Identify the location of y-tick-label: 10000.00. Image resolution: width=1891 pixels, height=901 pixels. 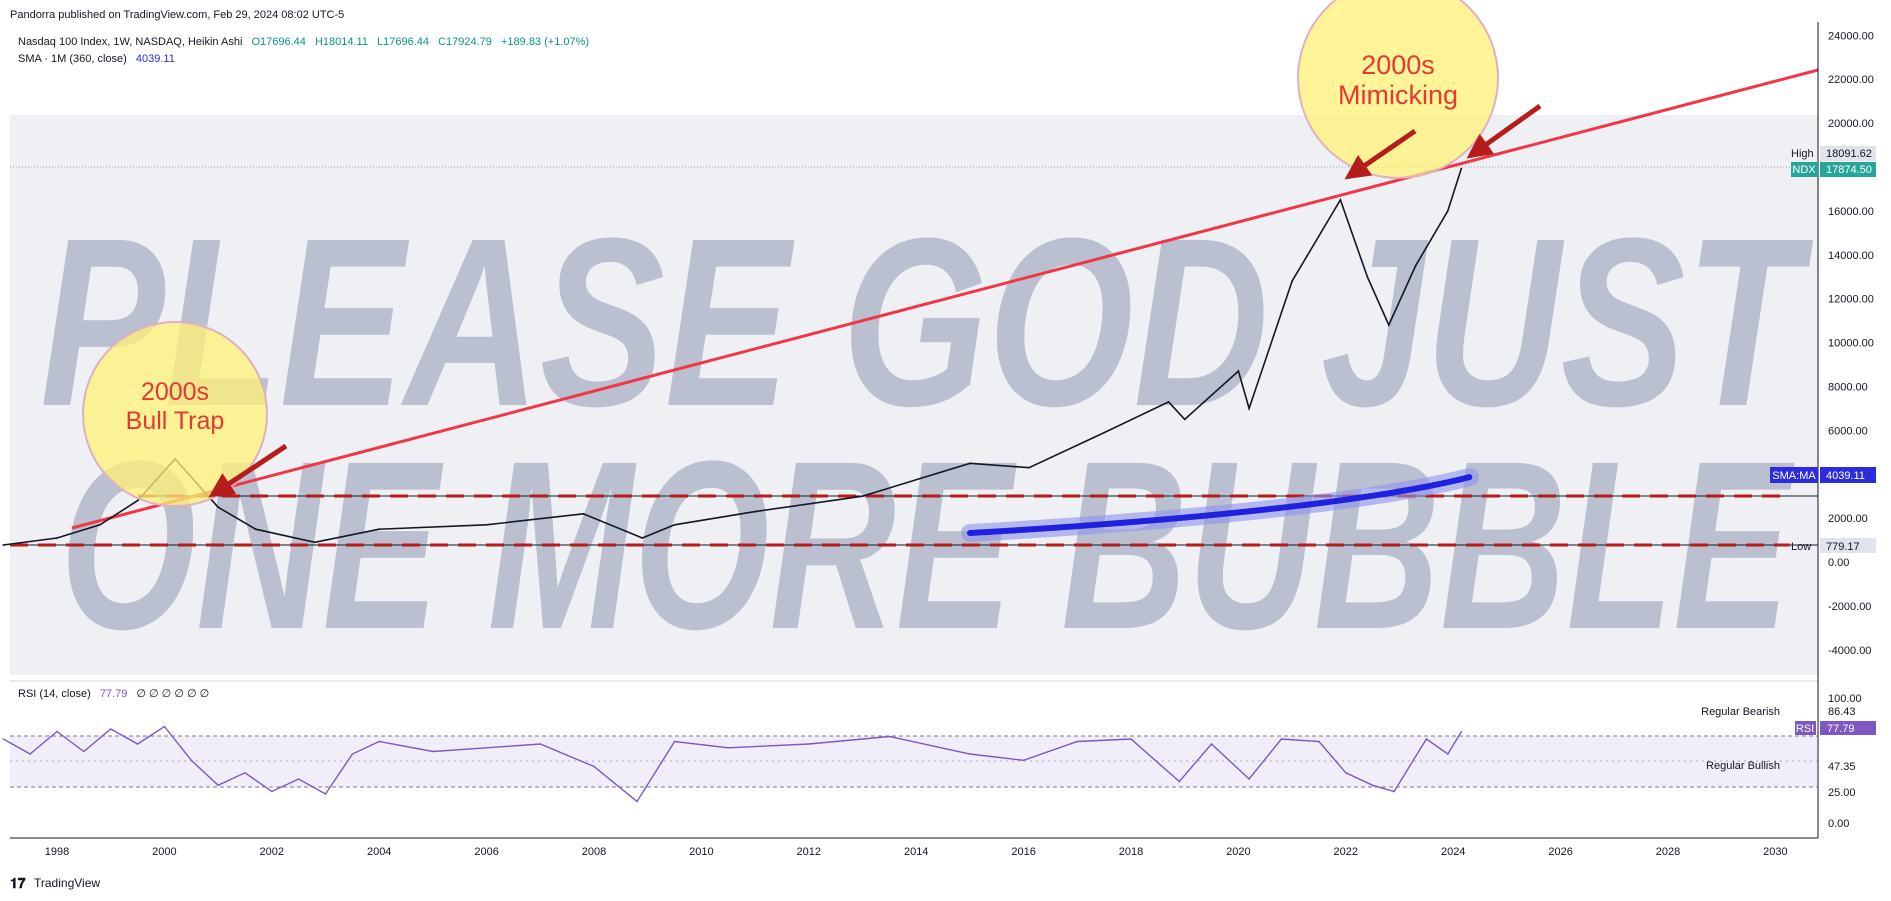
(1851, 344).